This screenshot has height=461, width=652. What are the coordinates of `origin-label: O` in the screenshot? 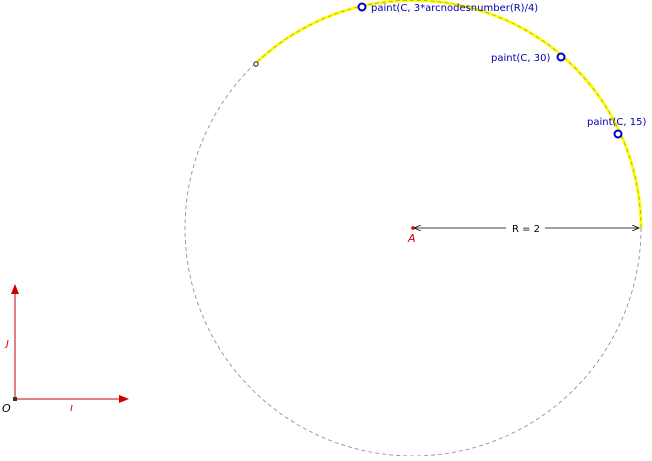 It's located at (6, 408).